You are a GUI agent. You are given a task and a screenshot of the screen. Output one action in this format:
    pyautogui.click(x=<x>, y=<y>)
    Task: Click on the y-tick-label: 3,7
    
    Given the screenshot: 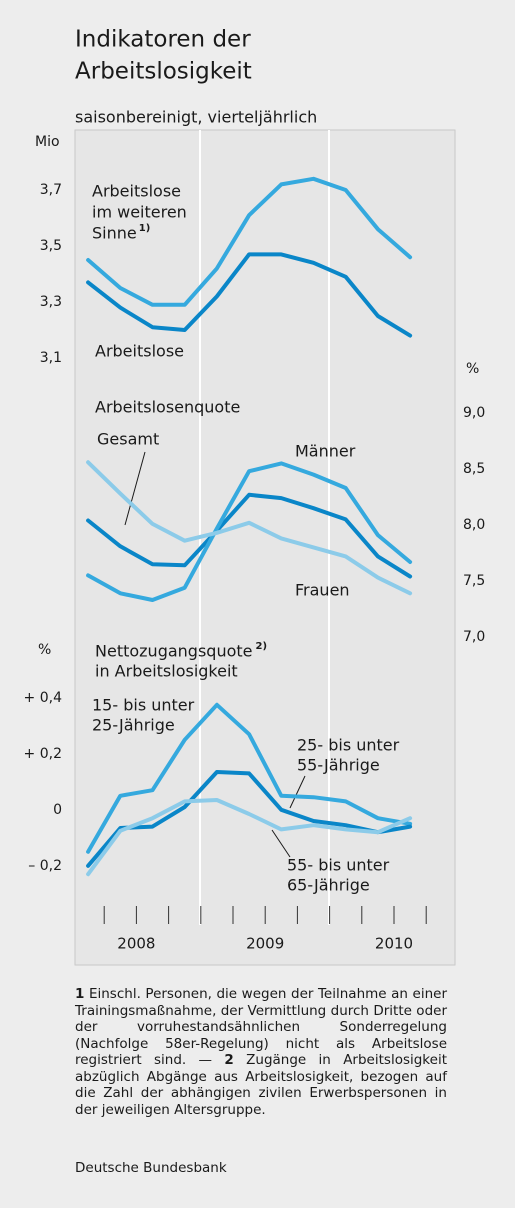 What is the action you would take?
    pyautogui.click(x=51, y=190)
    